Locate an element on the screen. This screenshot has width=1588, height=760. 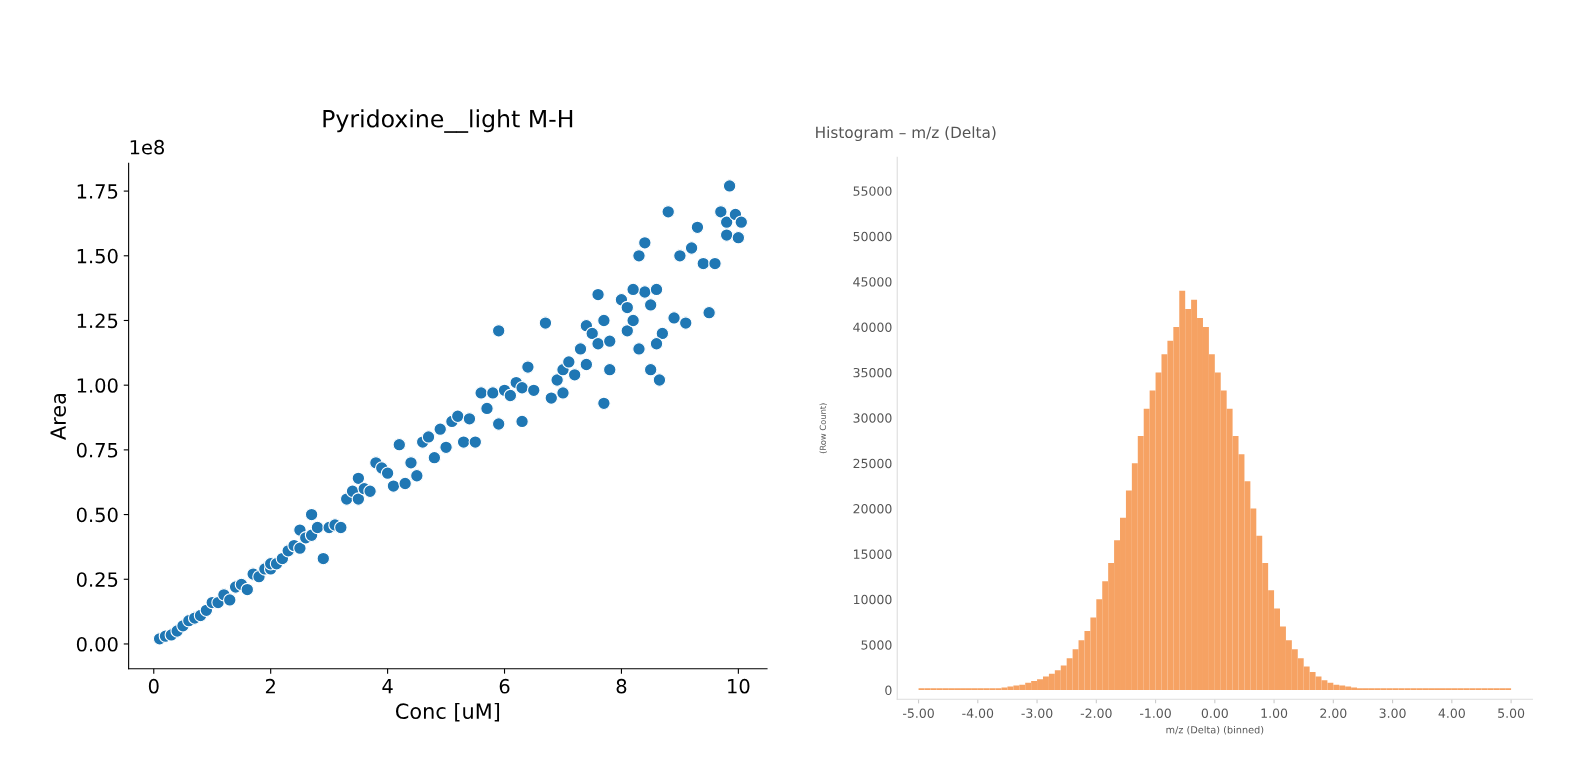
x-tick-label: 2.00 is located at coordinates (1333, 713).